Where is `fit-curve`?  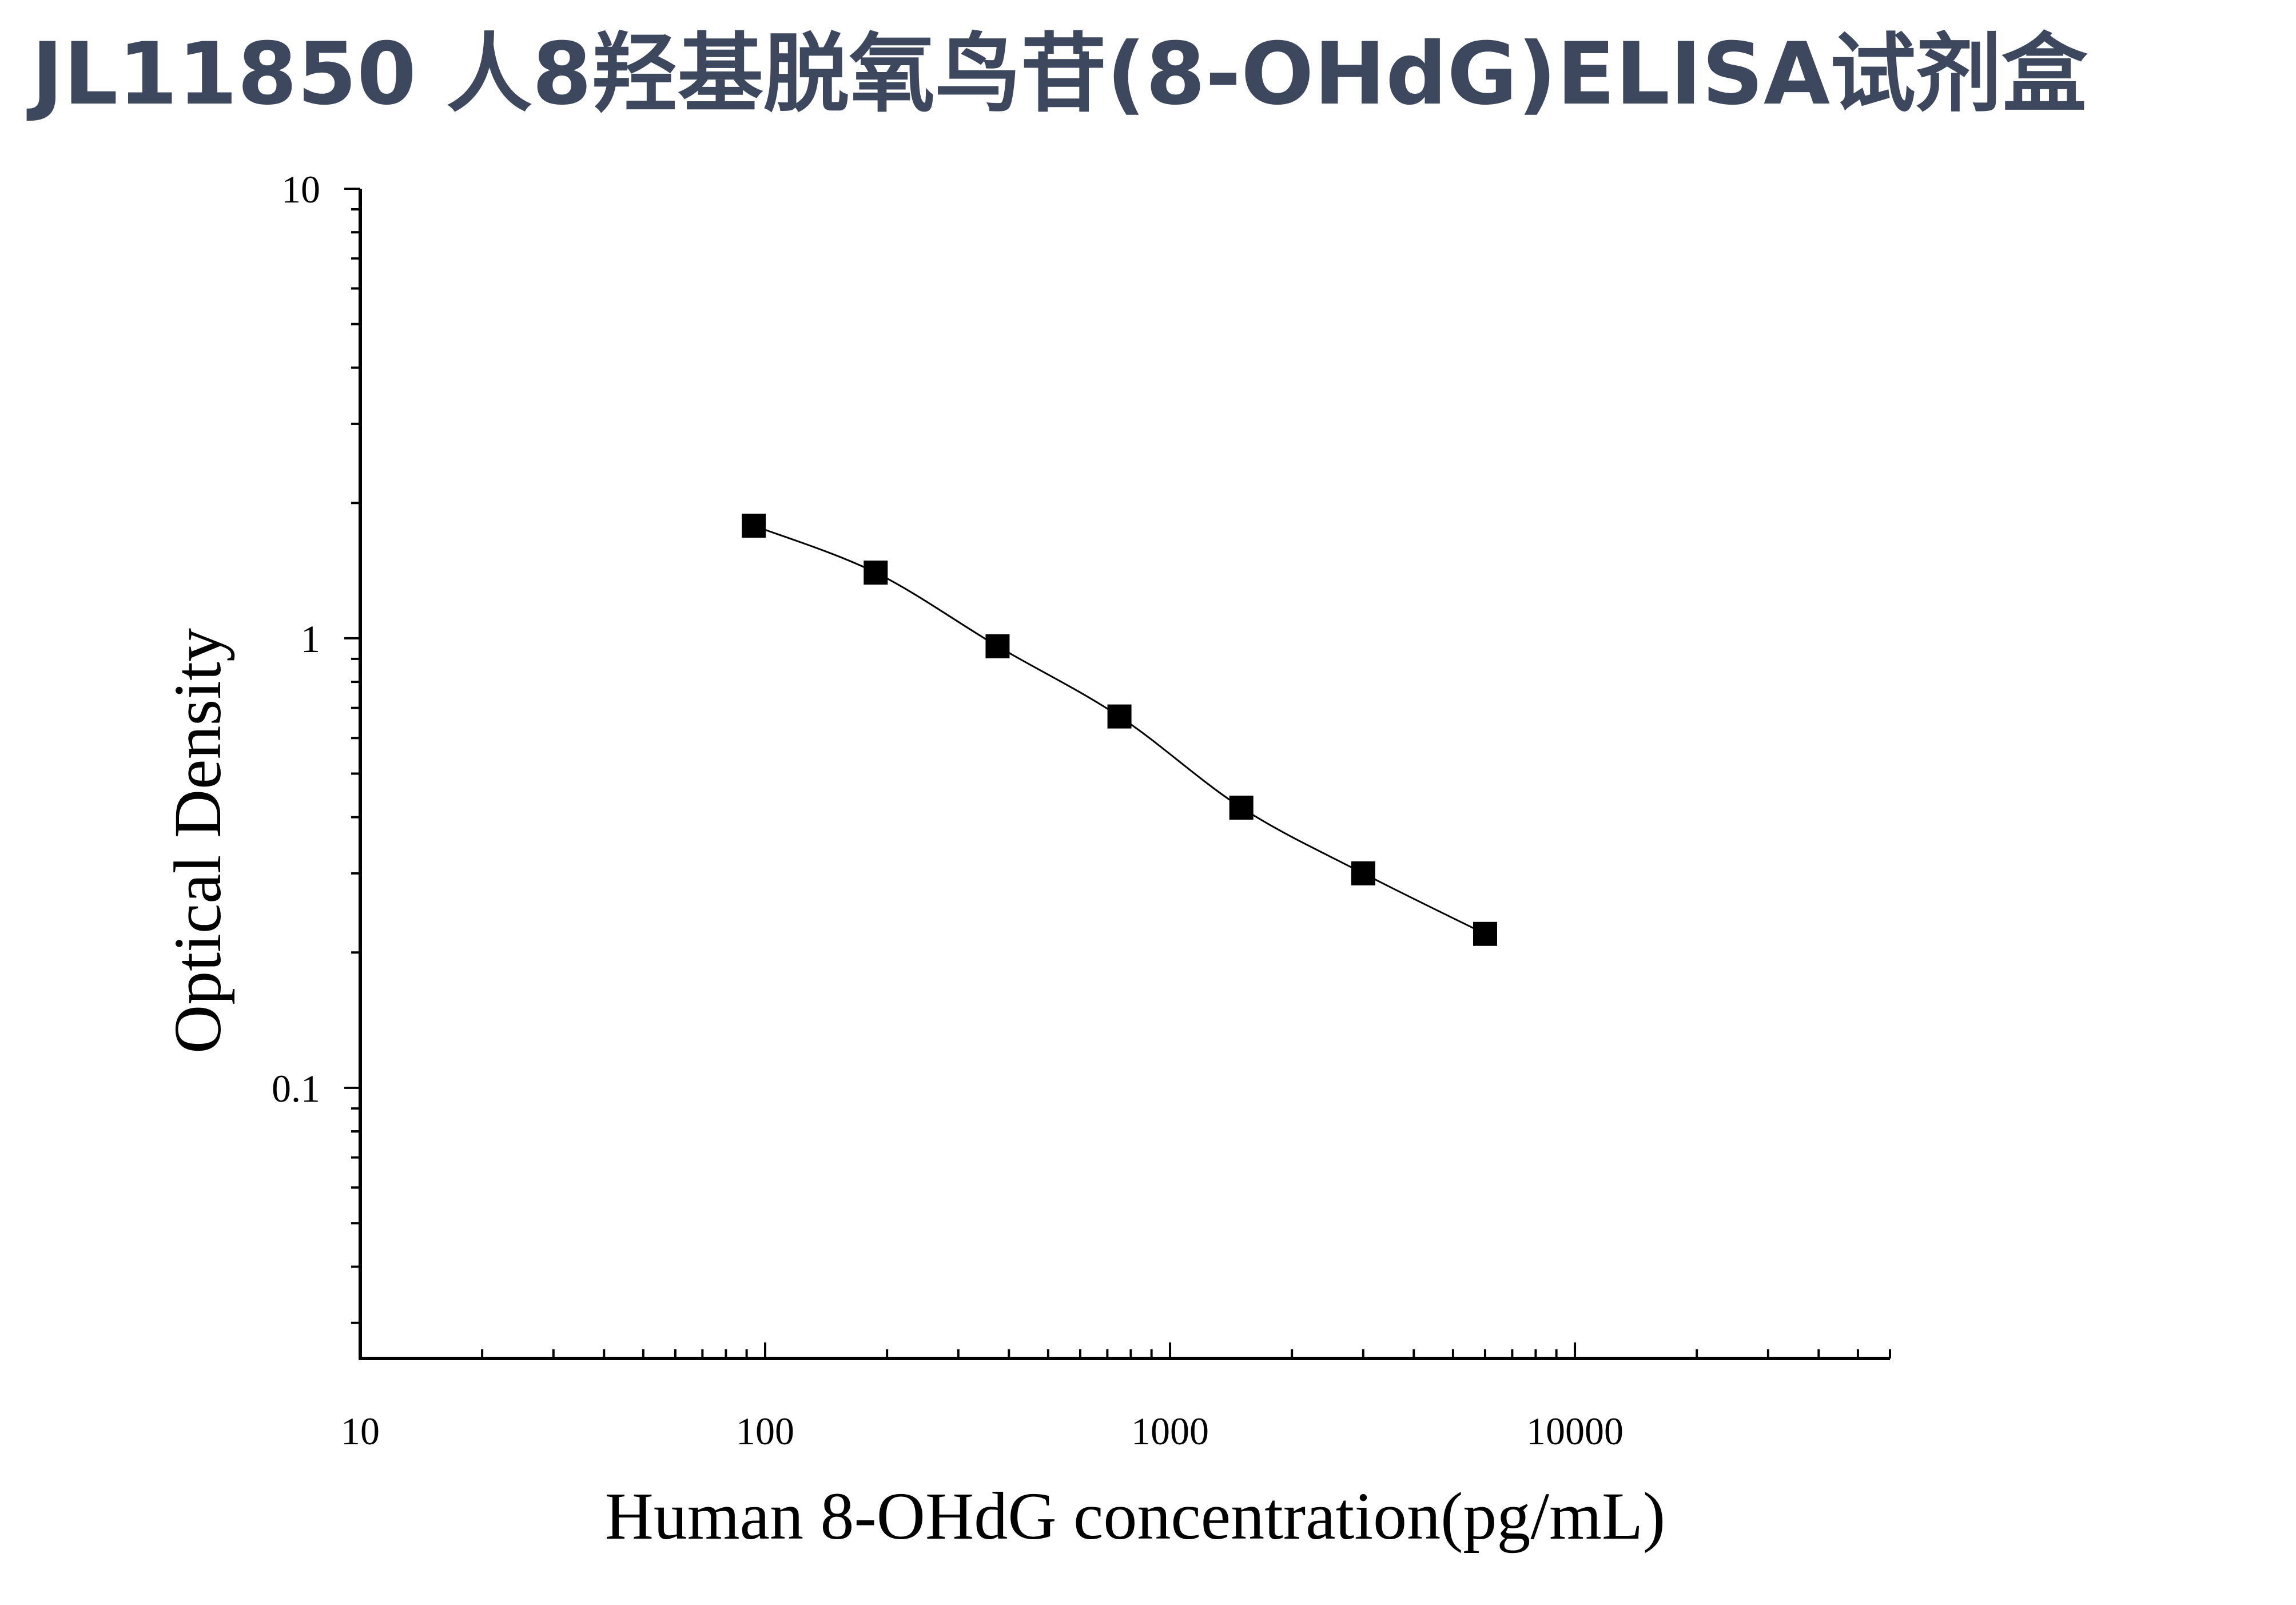 fit-curve is located at coordinates (1119, 730).